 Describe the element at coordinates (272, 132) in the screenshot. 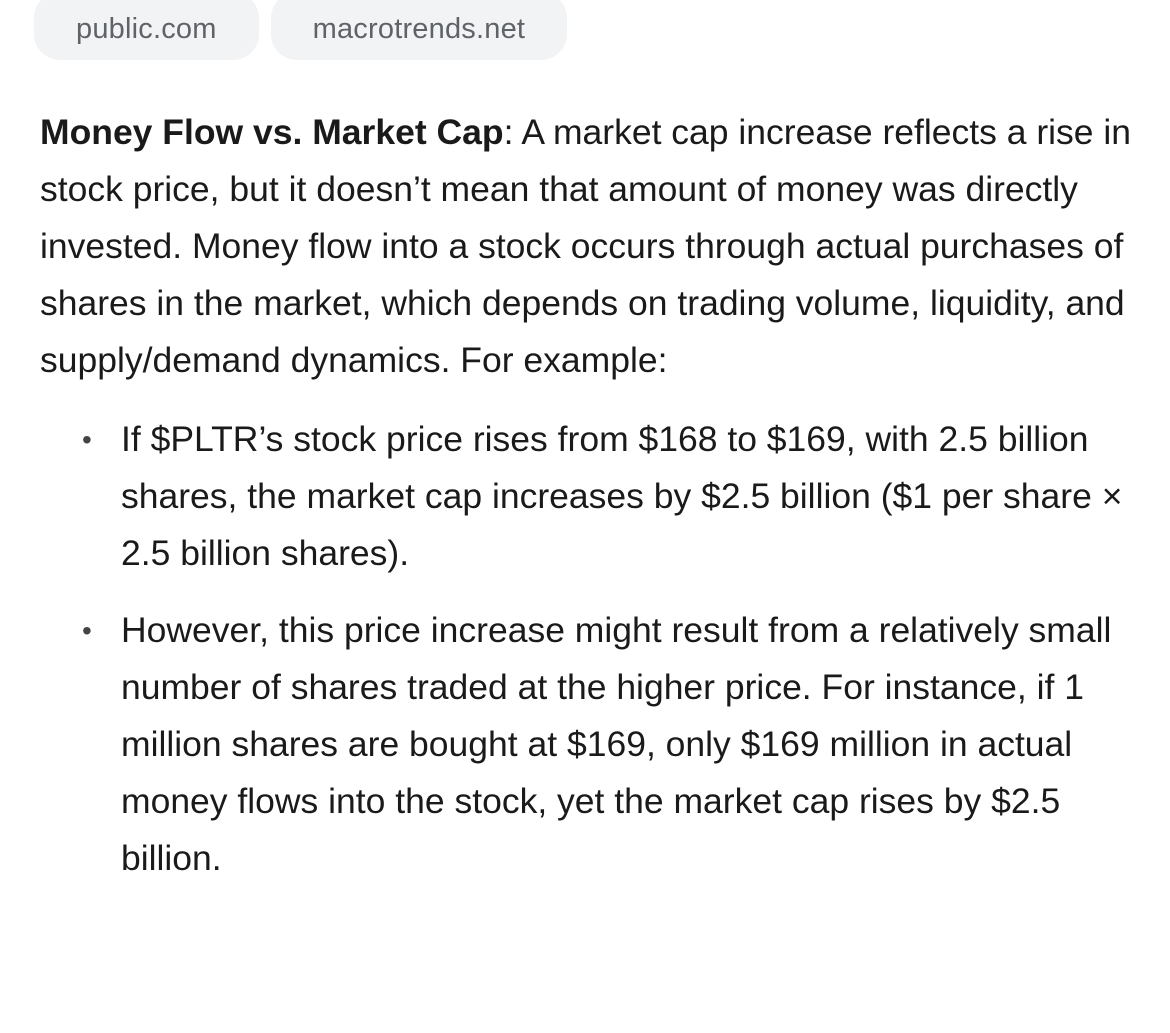

I see `lead-term: Money Flow vs. Market Cap` at that location.